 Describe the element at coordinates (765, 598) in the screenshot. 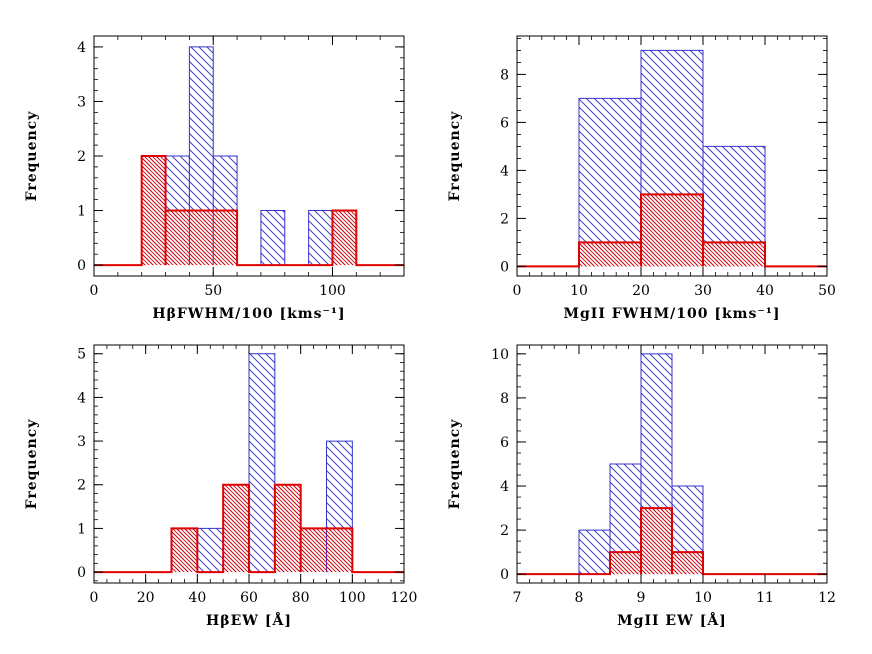

I see `x-tick-label: 11` at that location.